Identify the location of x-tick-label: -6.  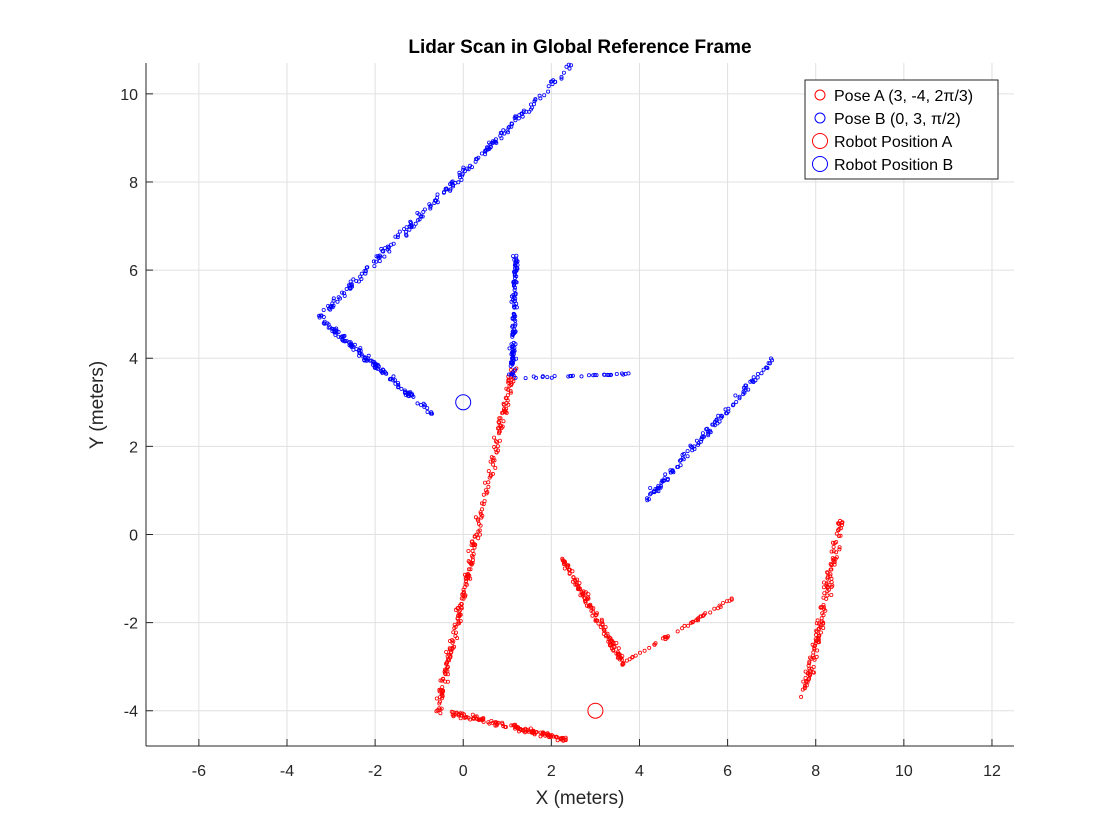
(199, 771).